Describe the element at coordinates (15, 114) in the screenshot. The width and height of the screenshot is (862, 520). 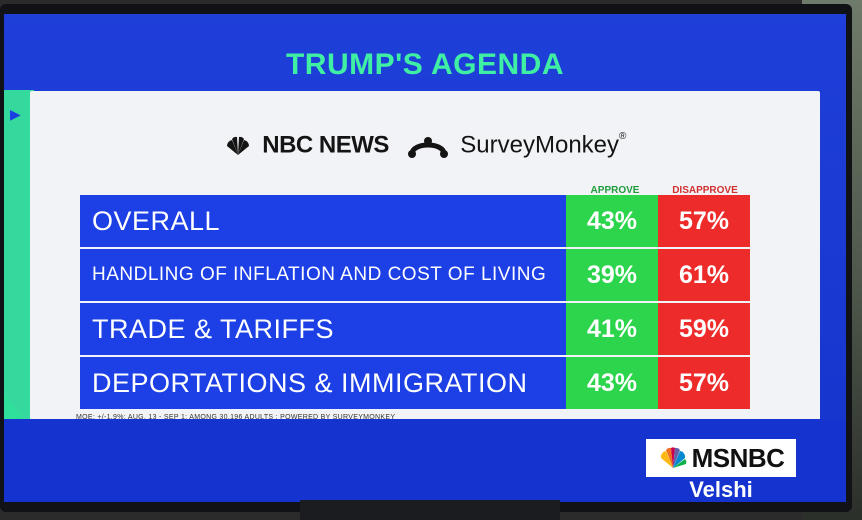
I see `arrow-right-icon: ▶` at that location.